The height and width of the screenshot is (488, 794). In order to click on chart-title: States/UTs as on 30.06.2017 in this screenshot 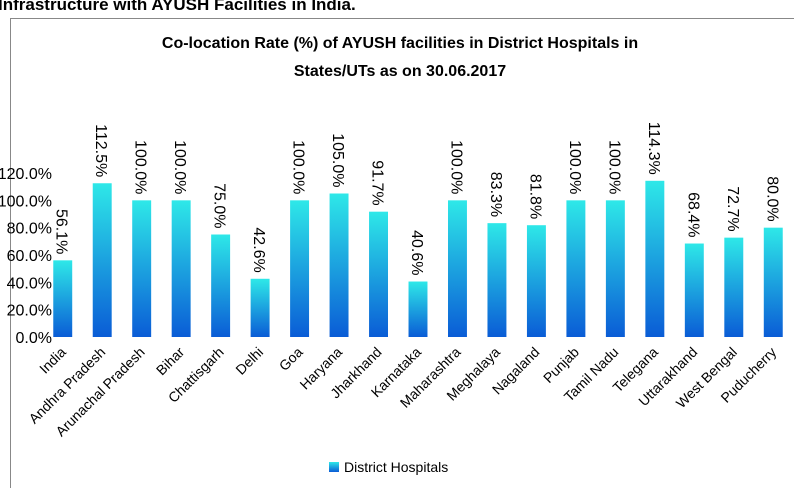, I will do `click(400, 71)`.